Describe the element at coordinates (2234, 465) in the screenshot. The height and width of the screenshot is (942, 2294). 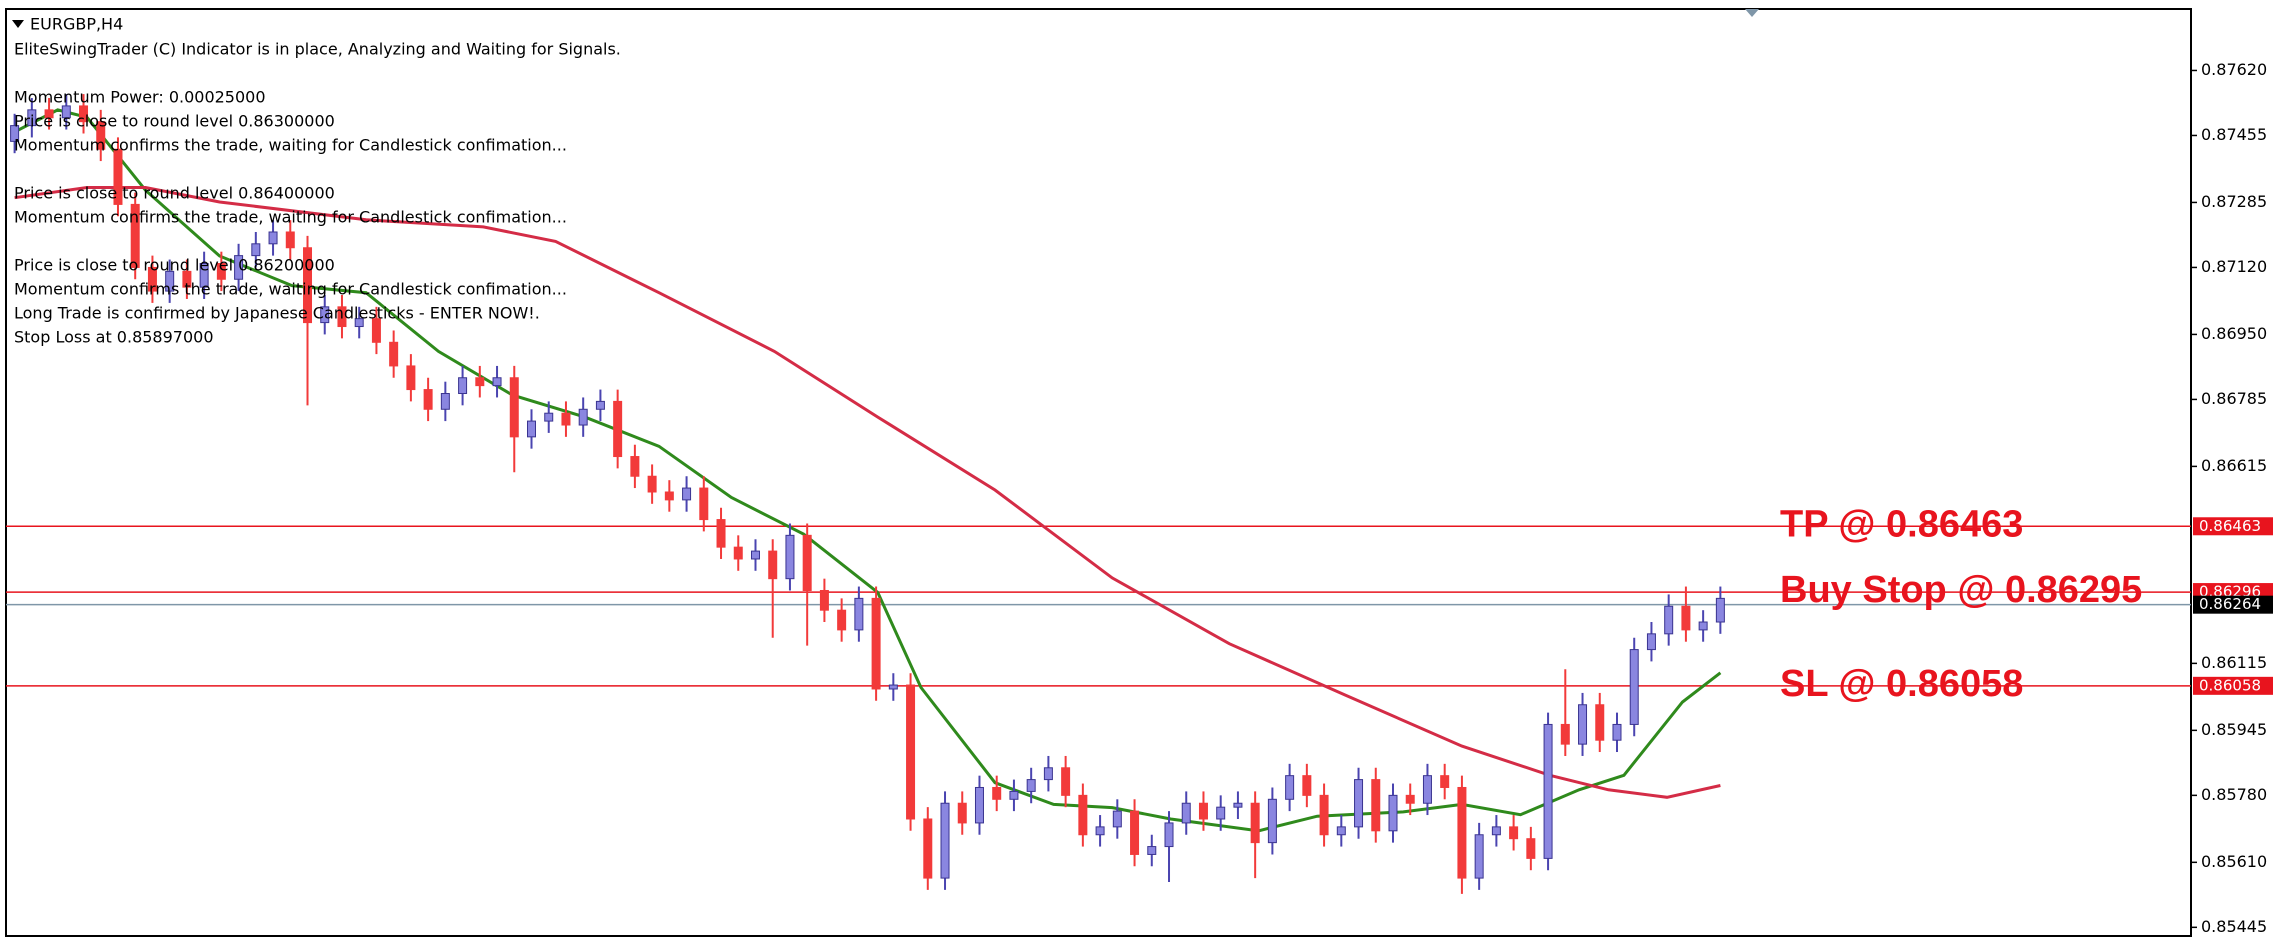
I see `y-tick-label: 0.86615` at that location.